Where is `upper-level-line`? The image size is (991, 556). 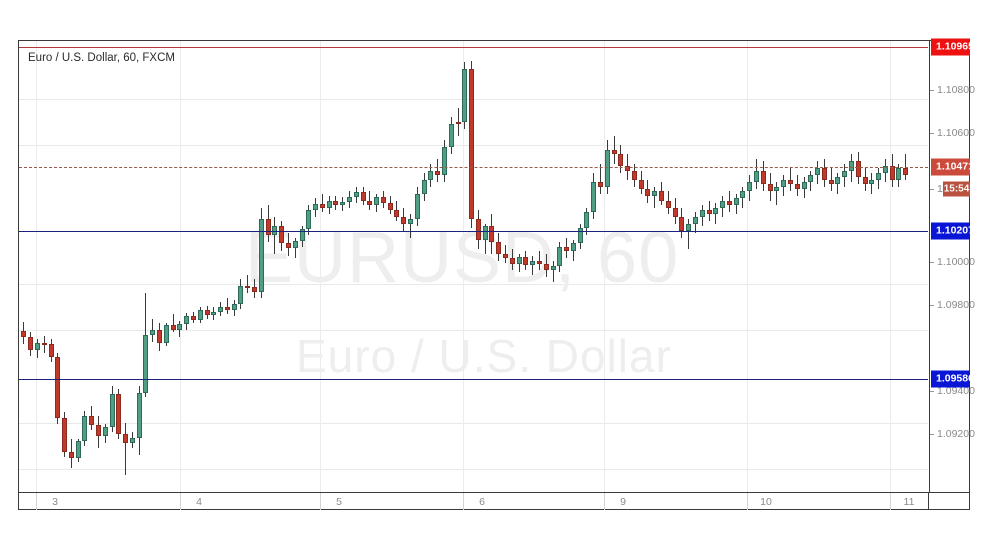
upper-level-line is located at coordinates (473, 231).